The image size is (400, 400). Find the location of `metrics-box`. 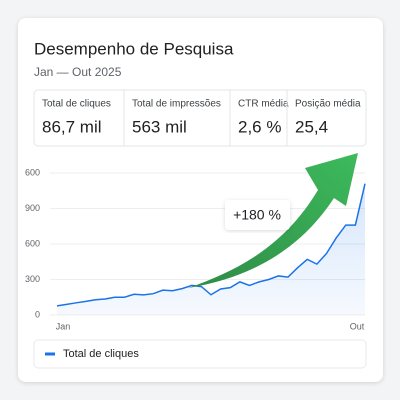

metrics-box is located at coordinates (200, 118).